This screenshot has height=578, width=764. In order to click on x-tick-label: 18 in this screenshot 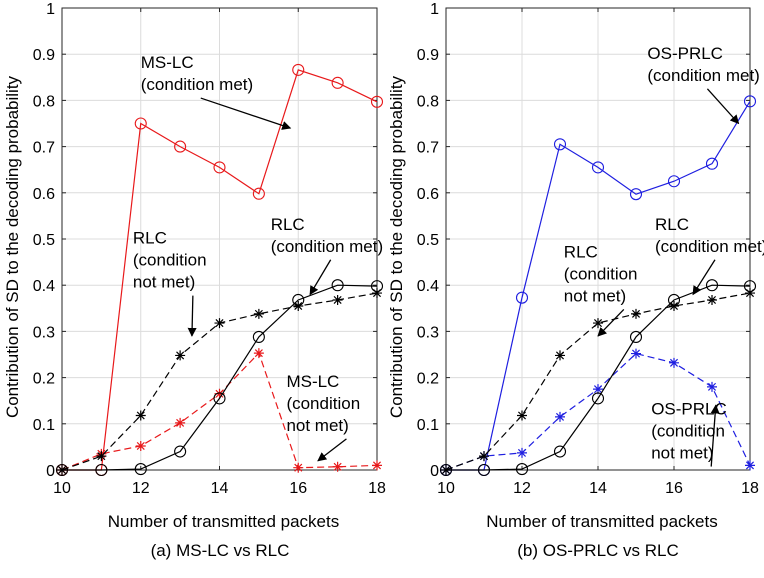, I will do `click(377, 488)`.